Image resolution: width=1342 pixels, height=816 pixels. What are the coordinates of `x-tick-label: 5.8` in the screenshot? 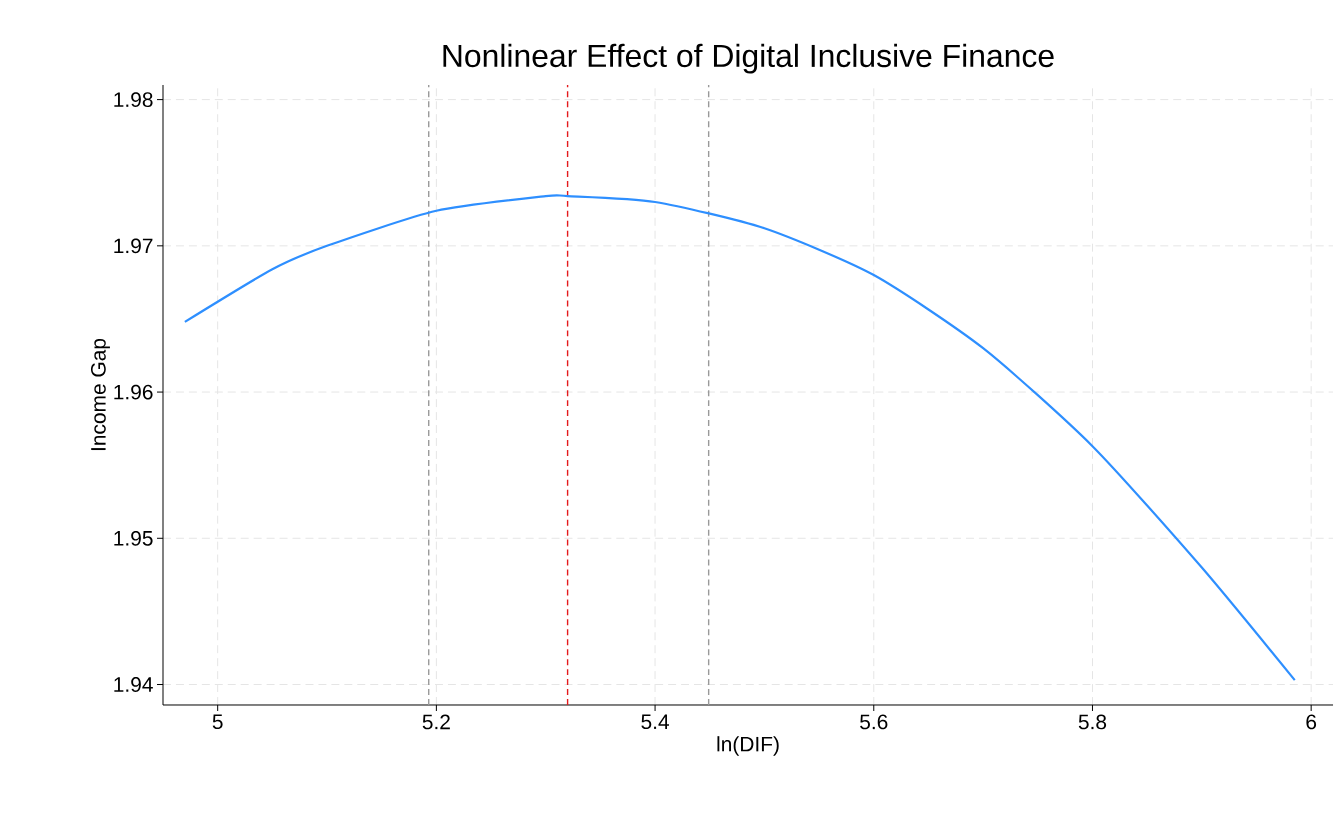 It's located at (1092, 722).